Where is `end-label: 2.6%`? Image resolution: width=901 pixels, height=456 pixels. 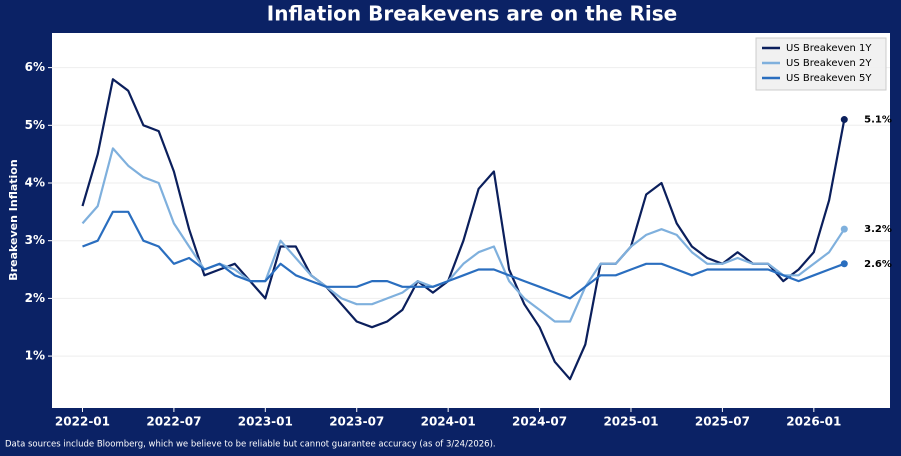 end-label: 2.6% is located at coordinates (878, 264).